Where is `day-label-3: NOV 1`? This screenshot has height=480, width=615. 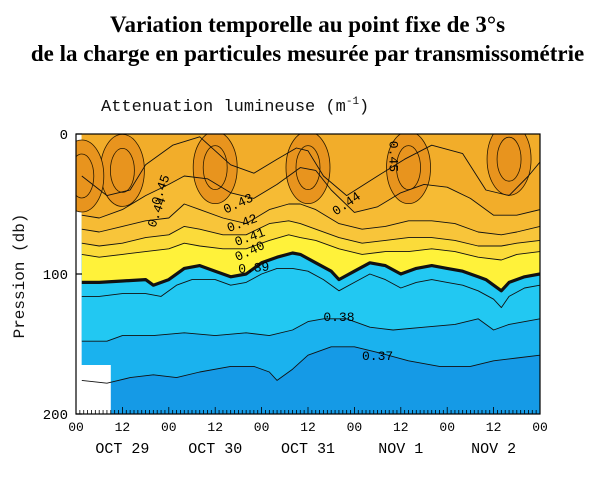 day-label-3: NOV 1 is located at coordinates (400, 449).